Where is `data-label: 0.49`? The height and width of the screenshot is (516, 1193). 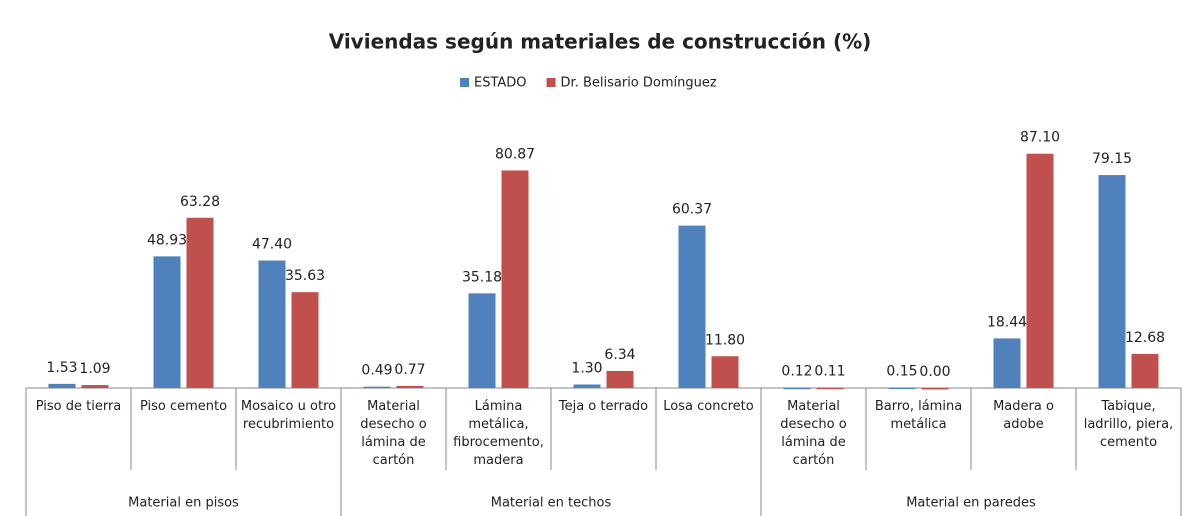 data-label: 0.49 is located at coordinates (376, 371).